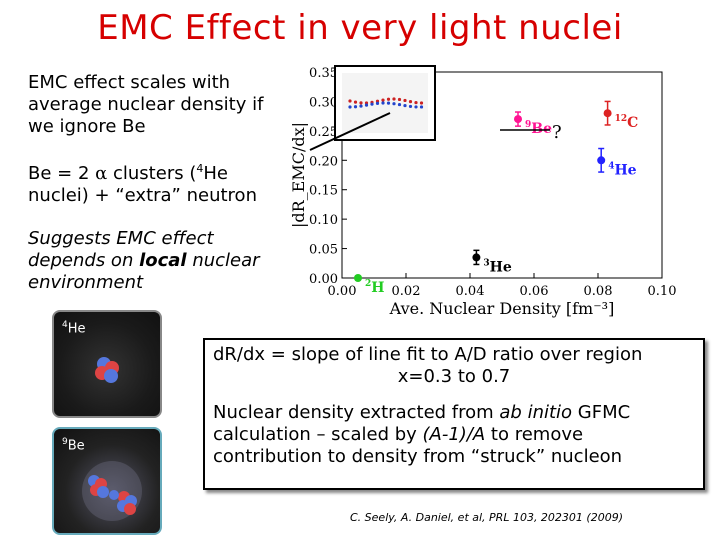  I want to click on box-x-region: x=0.3 to 0.7, so click(454, 376).